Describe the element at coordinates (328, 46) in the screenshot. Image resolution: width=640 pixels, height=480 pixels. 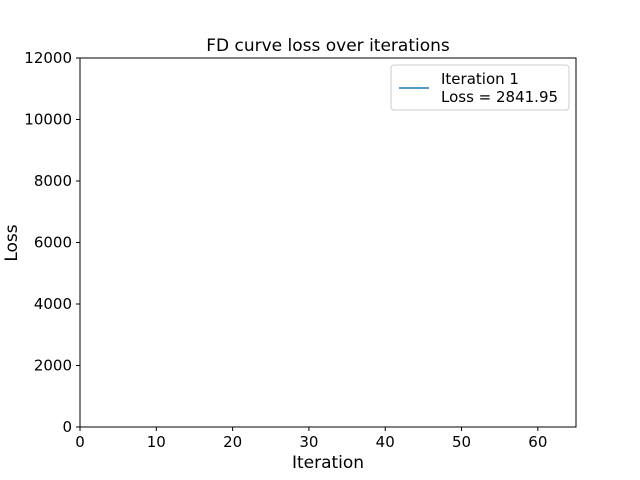
I see `chart-title: FD curve loss over iterations` at that location.